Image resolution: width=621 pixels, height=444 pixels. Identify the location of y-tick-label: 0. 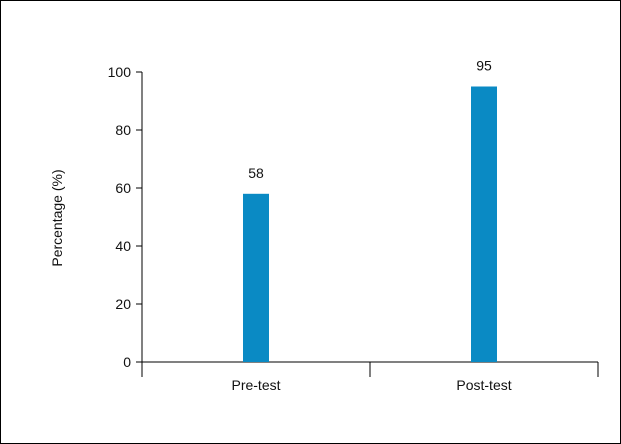
(127, 362).